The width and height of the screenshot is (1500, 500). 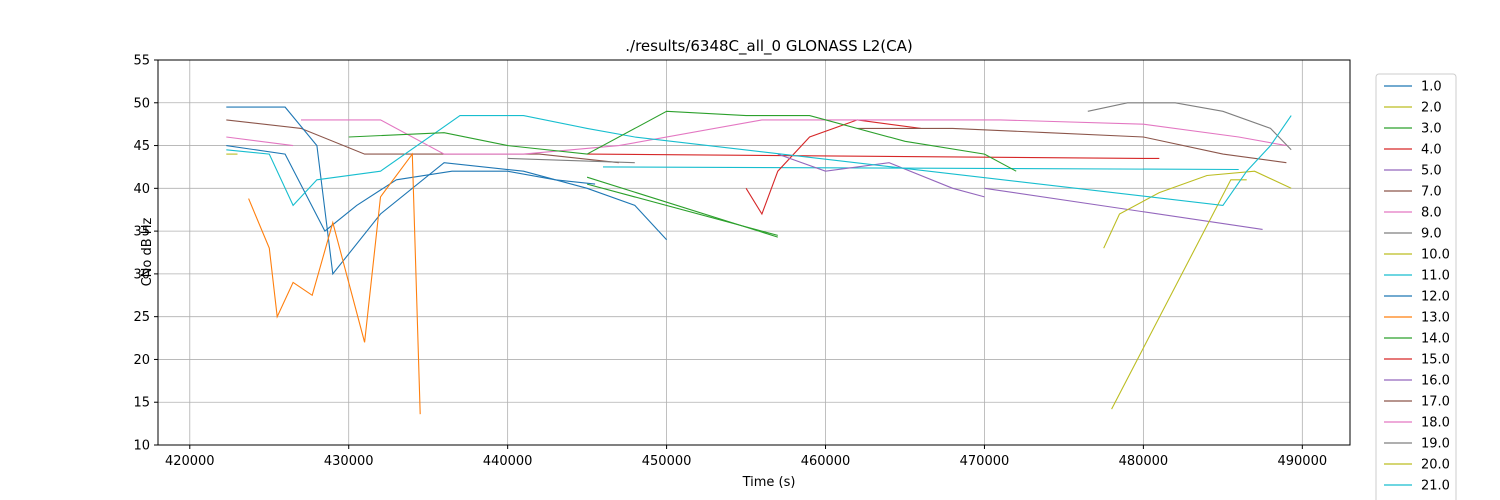 I want to click on legend-label: 9.0, so click(x=1431, y=234).